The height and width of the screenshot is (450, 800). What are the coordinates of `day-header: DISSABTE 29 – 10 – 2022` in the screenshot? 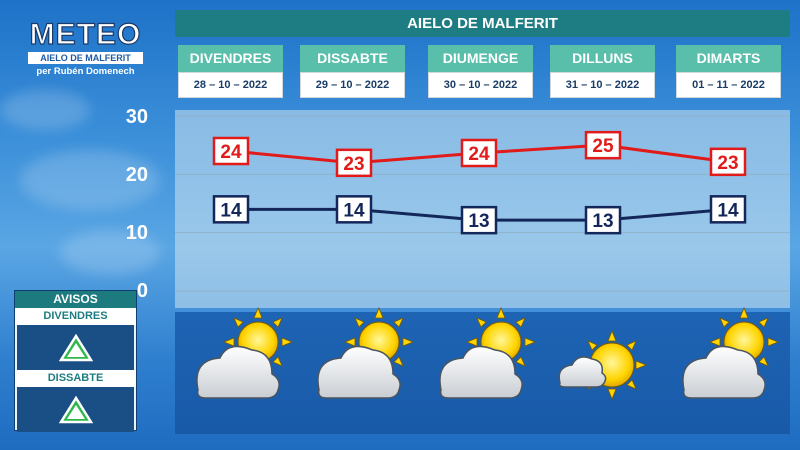 It's located at (352, 71).